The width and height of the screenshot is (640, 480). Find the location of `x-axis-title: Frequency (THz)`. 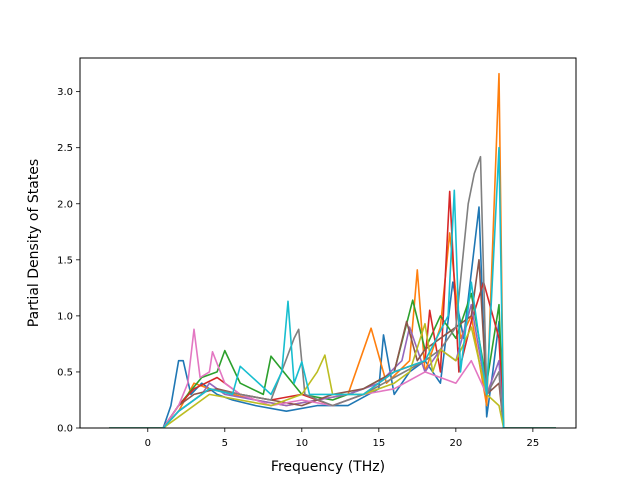

x-axis-title: Frequency (THz) is located at coordinates (328, 467).